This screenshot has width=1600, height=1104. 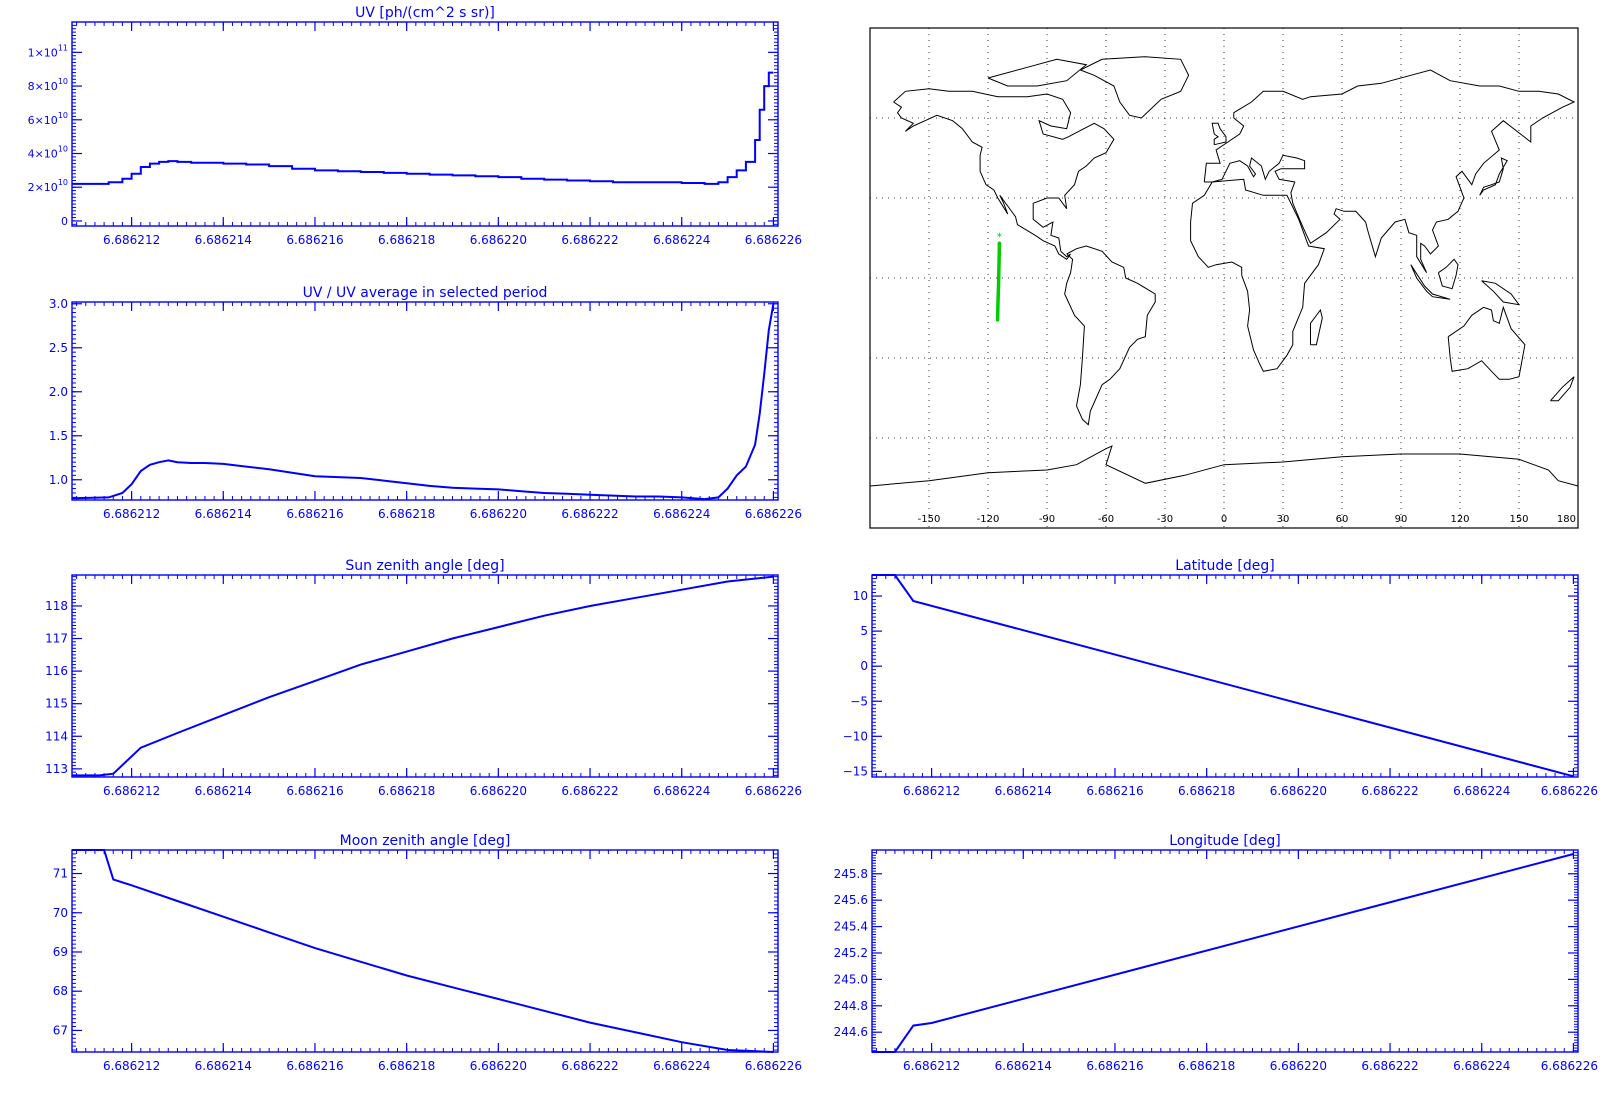 What do you see at coordinates (589, 1066) in the screenshot?
I see `moon-zenith-x-tick-label: 6.686222` at bounding box center [589, 1066].